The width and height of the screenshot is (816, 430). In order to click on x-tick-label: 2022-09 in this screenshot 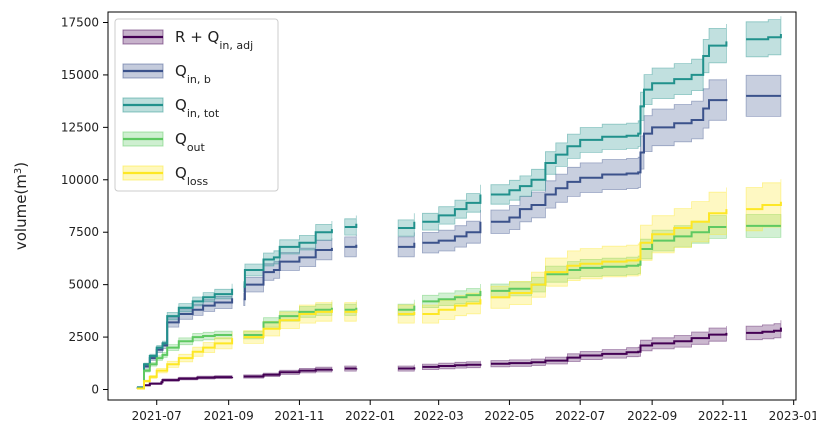, I will do `click(652, 416)`.